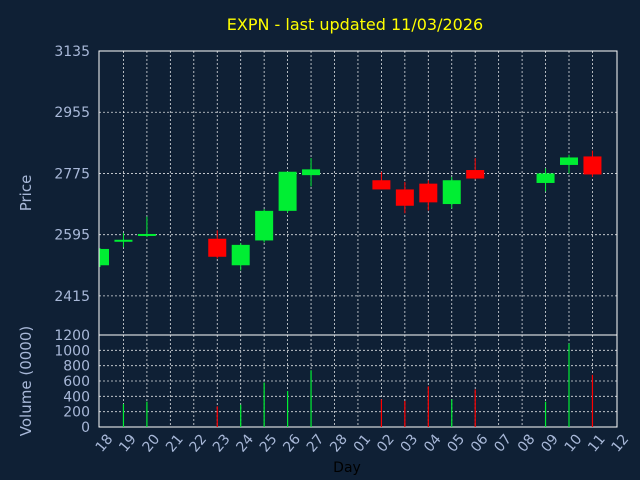 Image resolution: width=640 pixels, height=480 pixels. Describe the element at coordinates (410, 443) in the screenshot. I see `day-tick-label: 03` at that location.